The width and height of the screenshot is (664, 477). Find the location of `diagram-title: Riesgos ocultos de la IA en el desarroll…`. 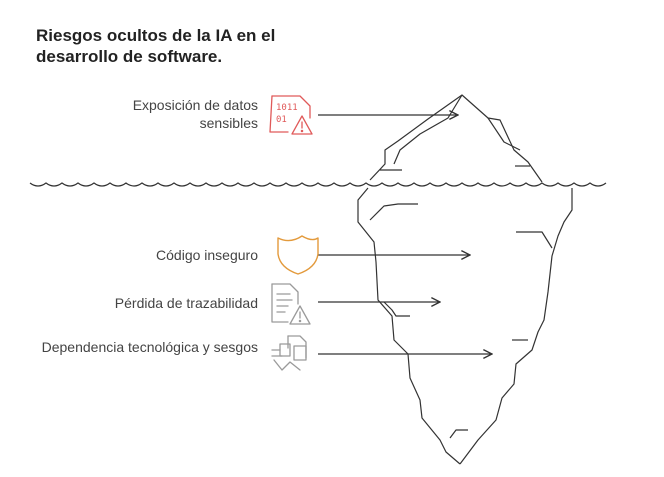

diagram-title: Riesgos ocultos de la IA en el desarroll… is located at coordinates (156, 46).